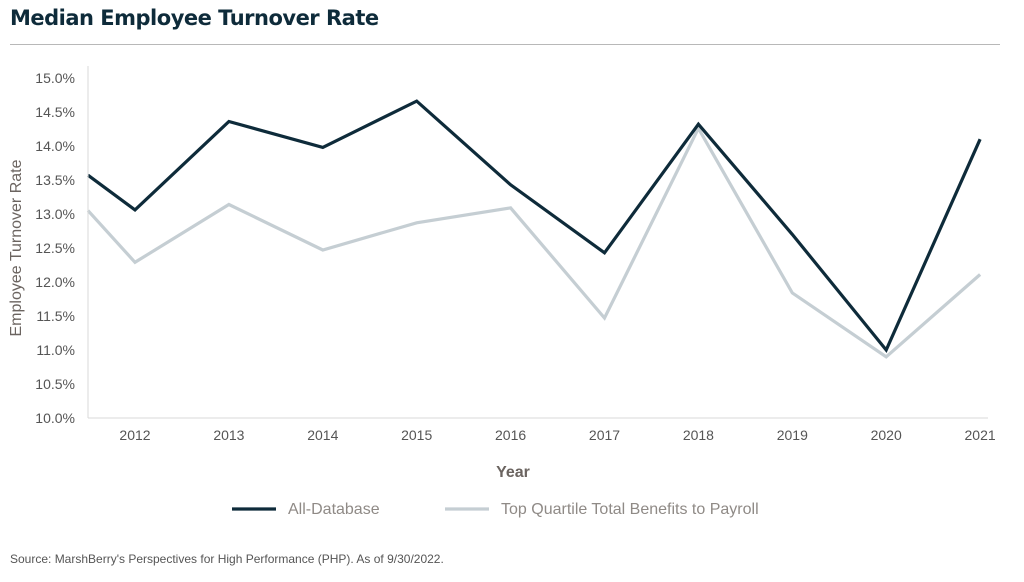 The image size is (1024, 582). Describe the element at coordinates (334, 509) in the screenshot. I see `legend-label-0: All-Database` at that location.